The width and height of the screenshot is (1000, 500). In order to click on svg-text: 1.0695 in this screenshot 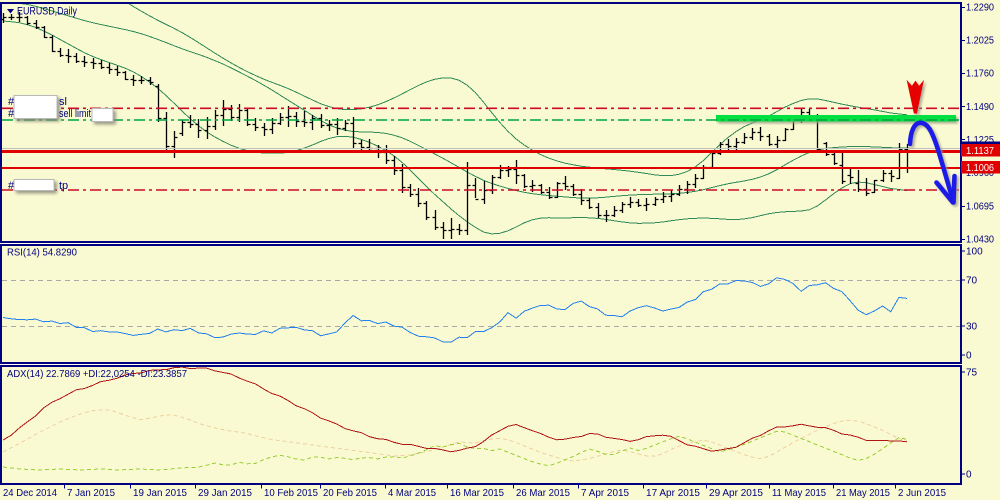, I will do `click(980, 207)`.